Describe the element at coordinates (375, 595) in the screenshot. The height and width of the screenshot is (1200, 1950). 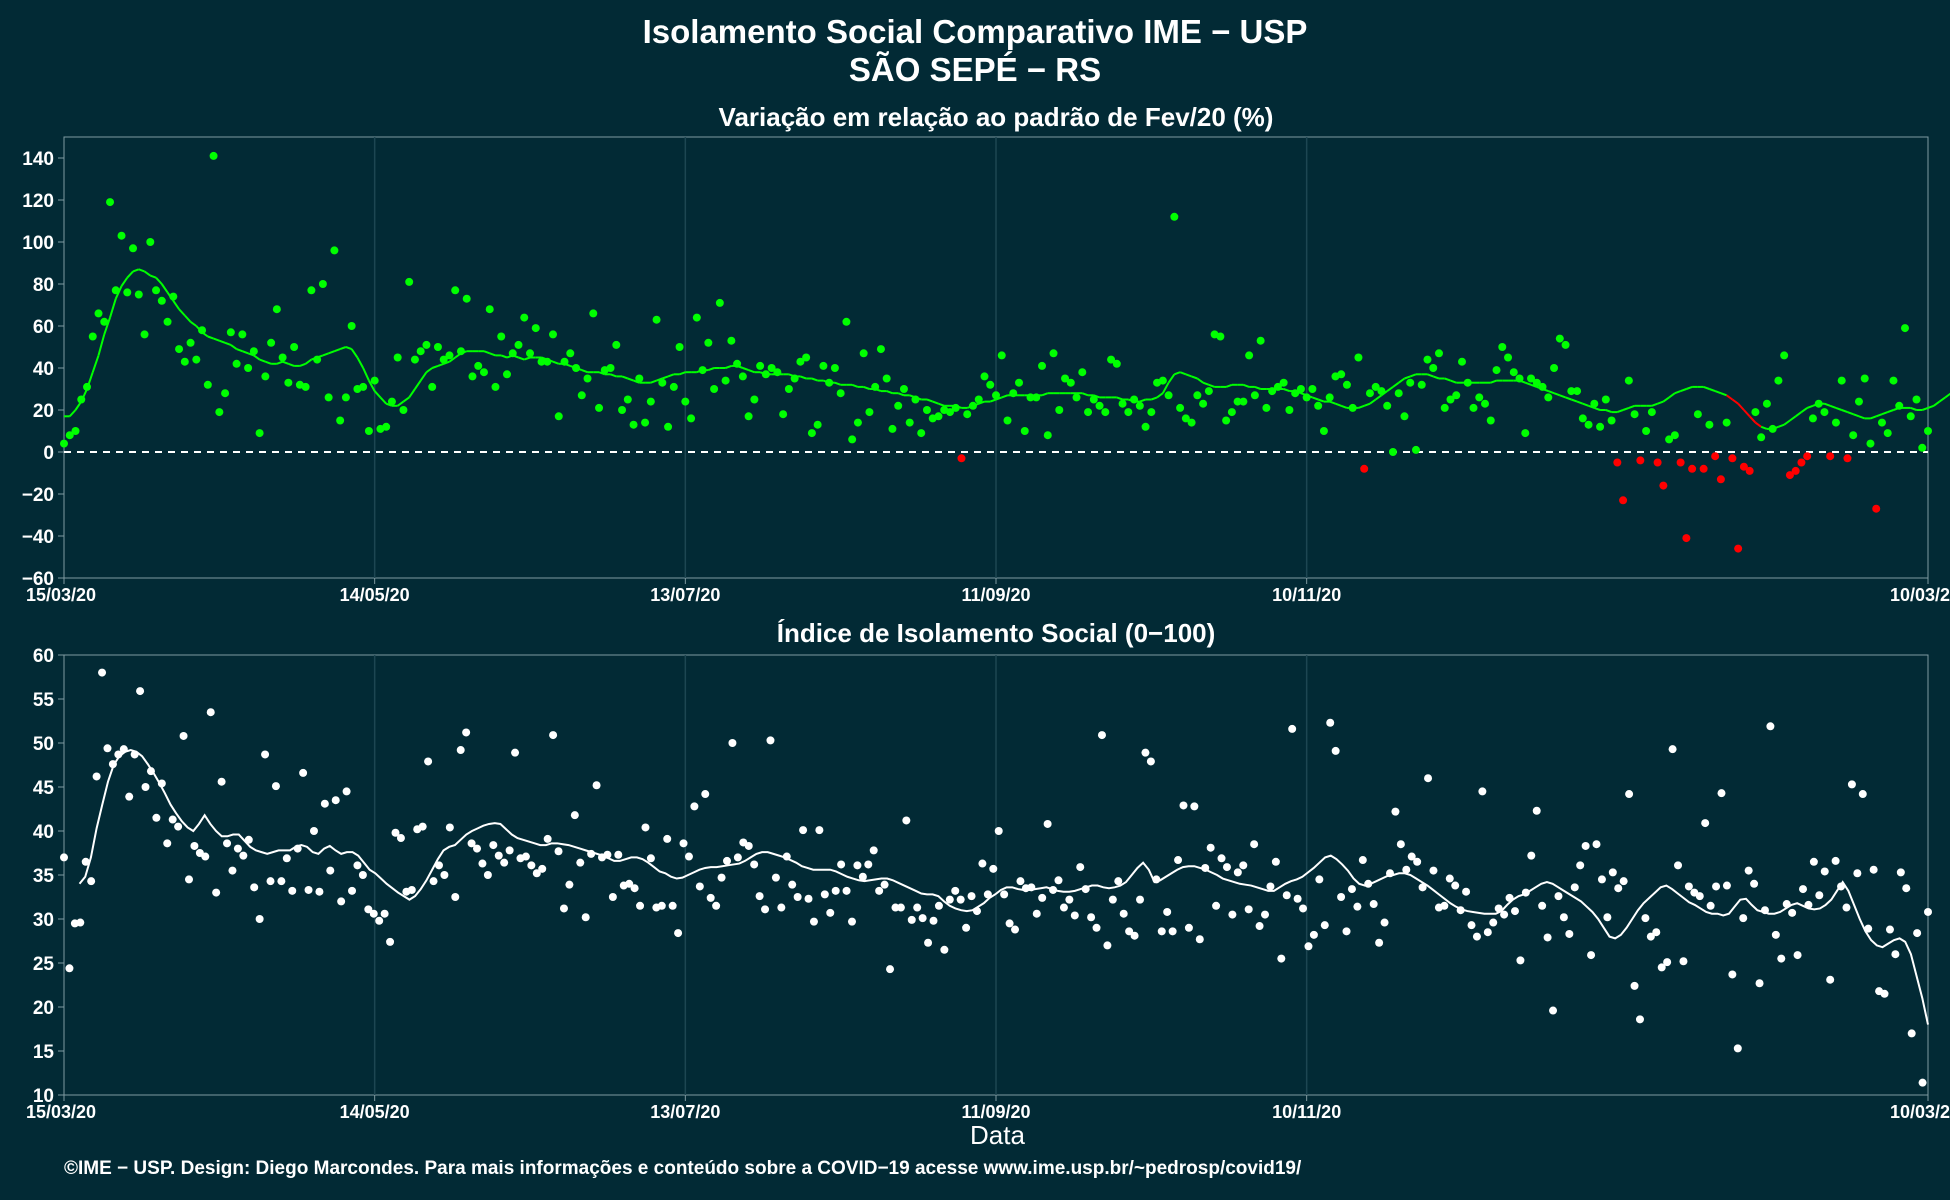
I see `p1-x-tick-label: 14/05/20` at that location.